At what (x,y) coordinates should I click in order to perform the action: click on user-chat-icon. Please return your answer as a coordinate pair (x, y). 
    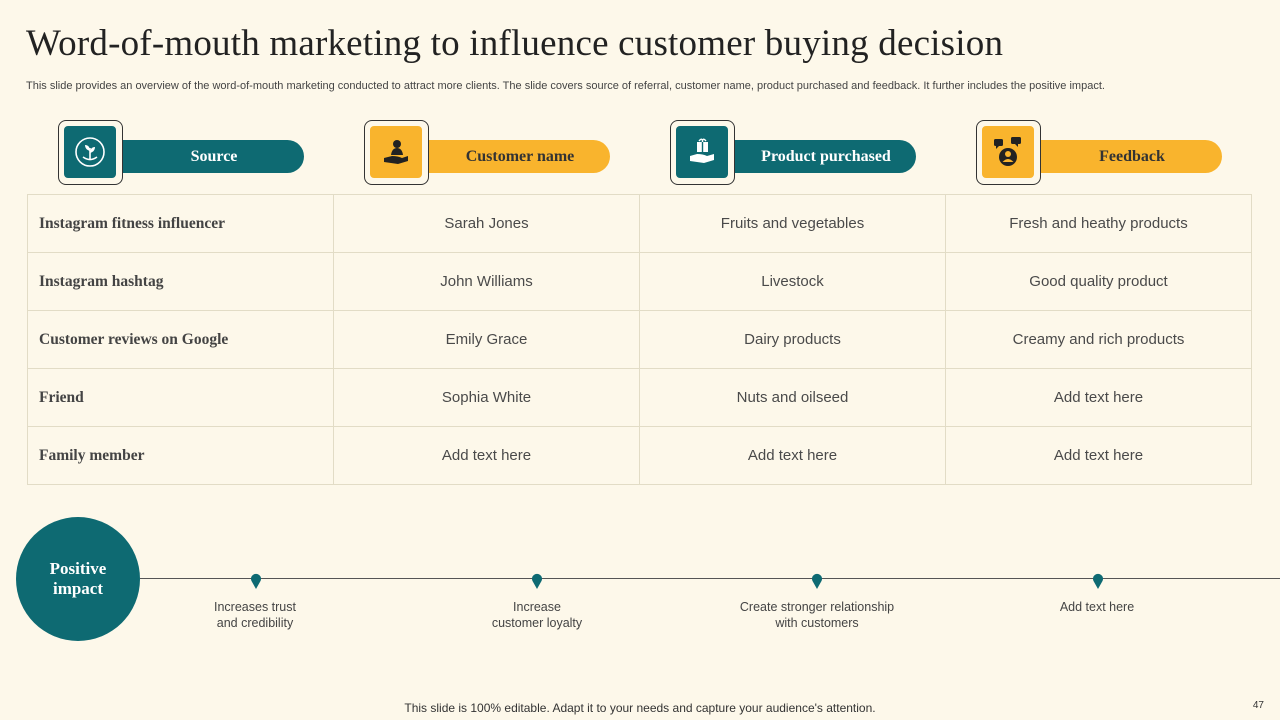
    Looking at the image, I should click on (1008, 152).